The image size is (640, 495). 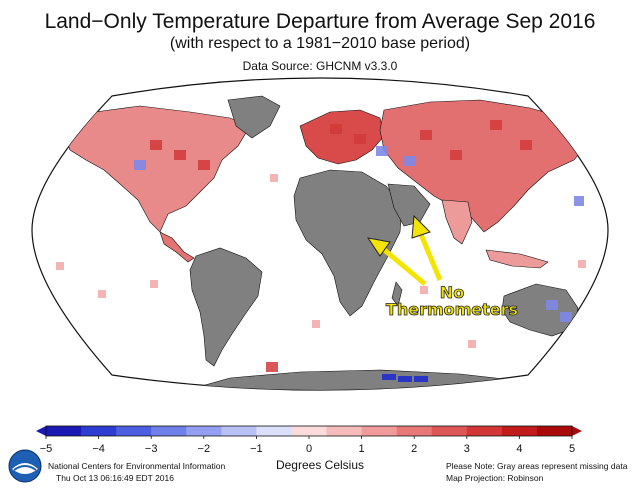 What do you see at coordinates (519, 449) in the screenshot?
I see `colorbar-tick-label: 4` at bounding box center [519, 449].